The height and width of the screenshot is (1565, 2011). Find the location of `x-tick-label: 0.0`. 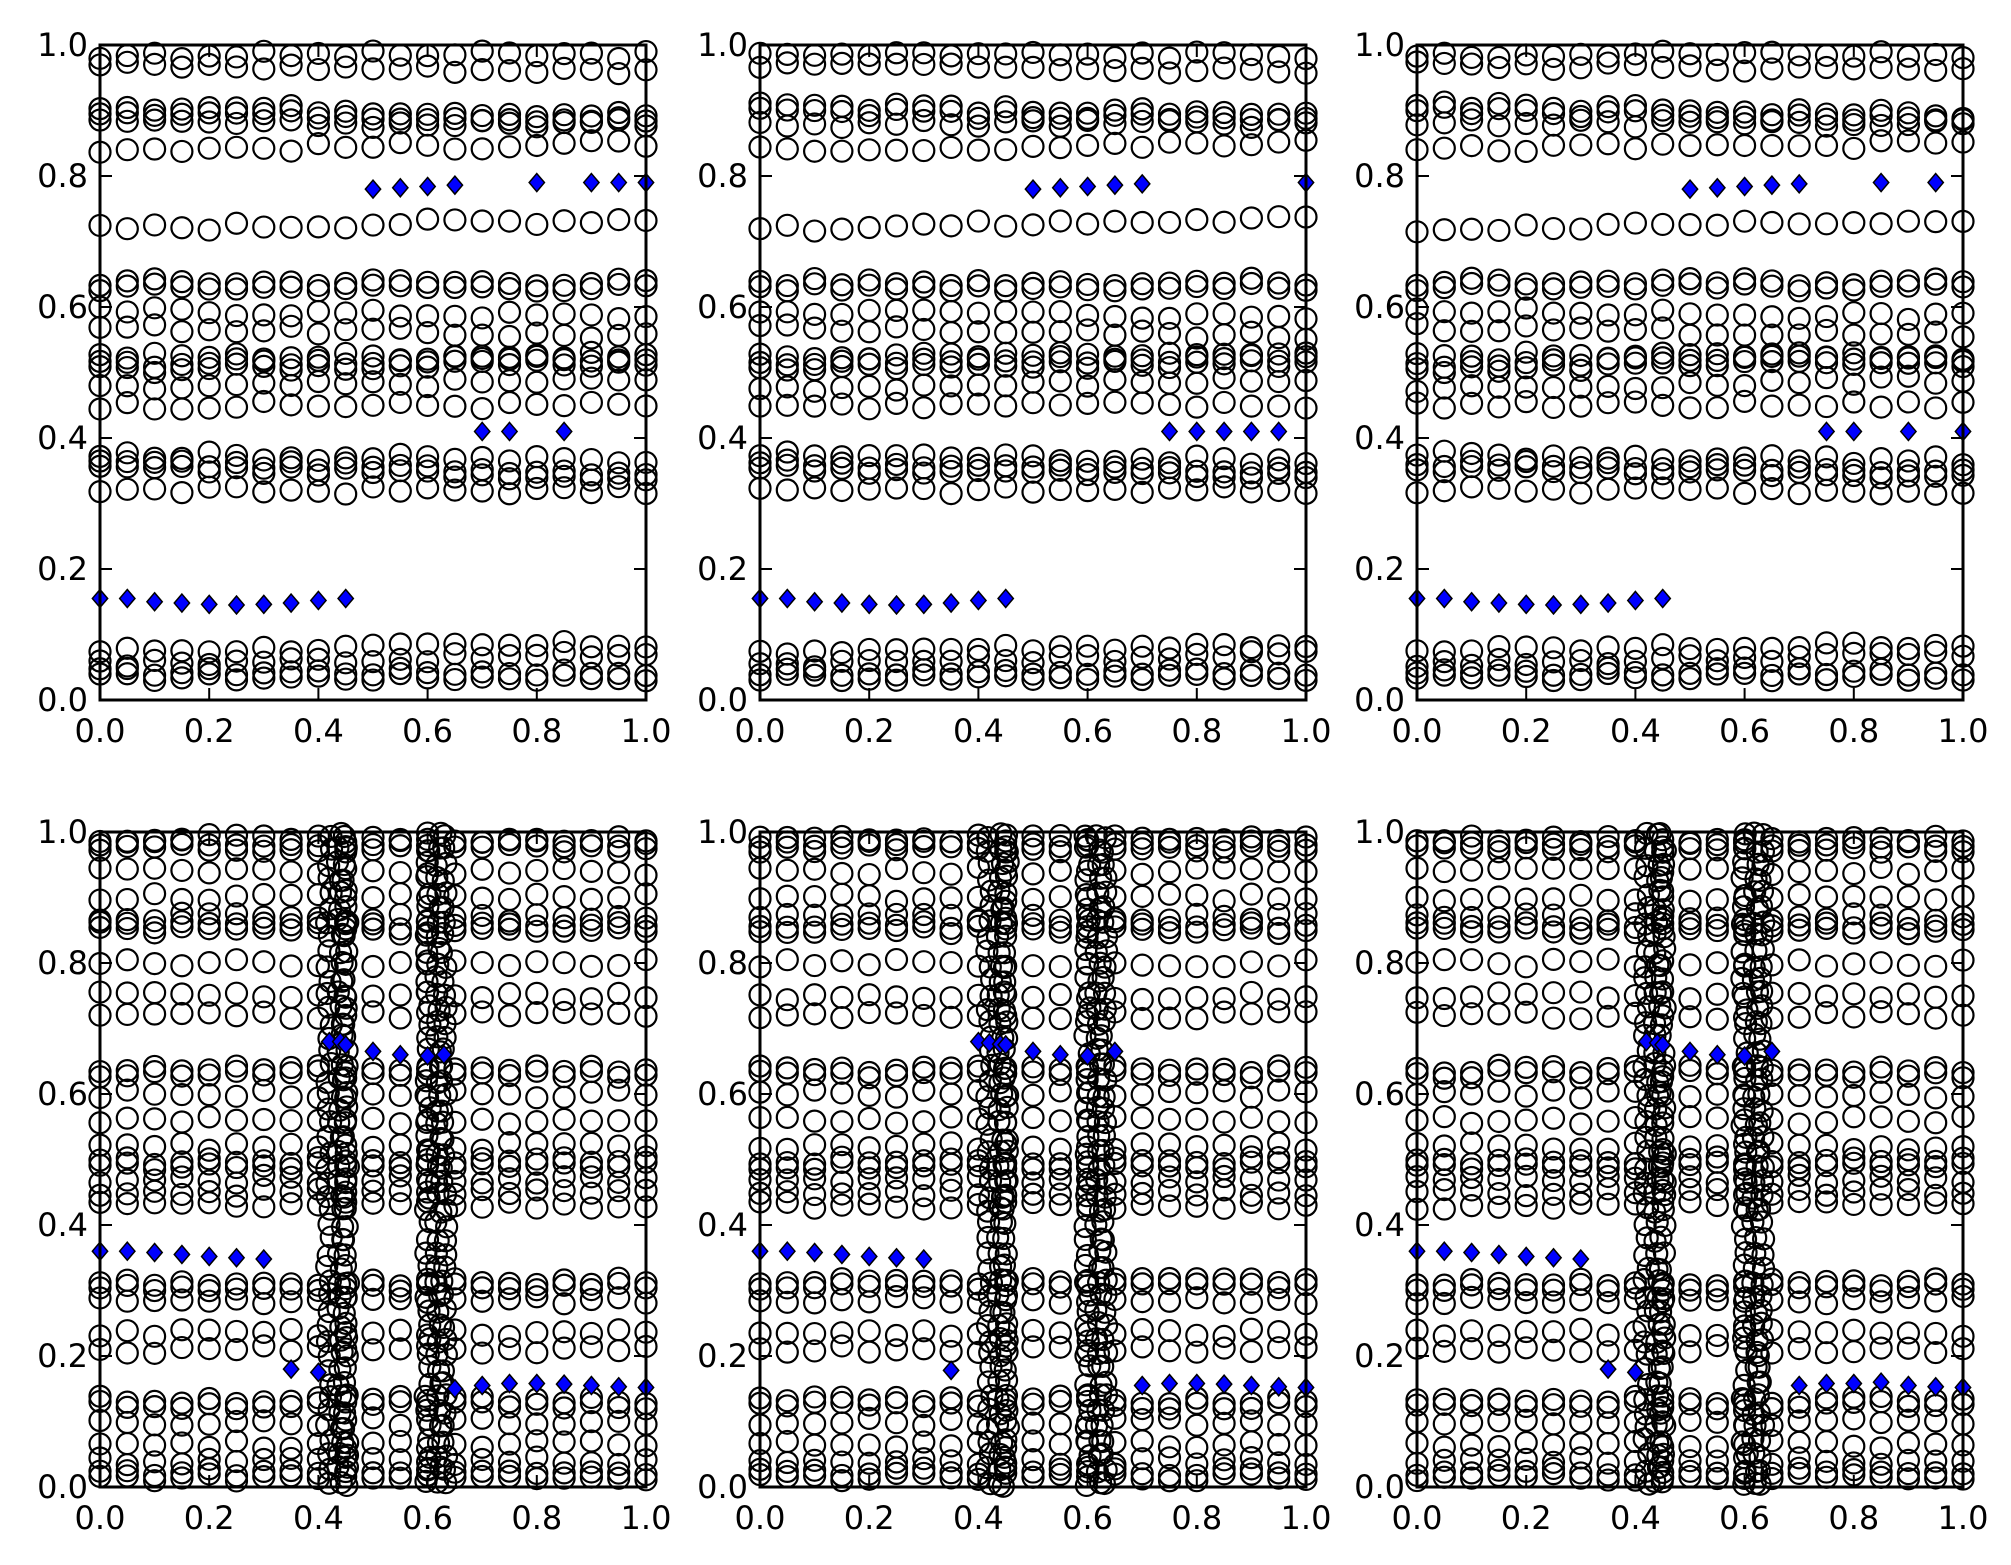

x-tick-label: 0.0 is located at coordinates (100, 731).